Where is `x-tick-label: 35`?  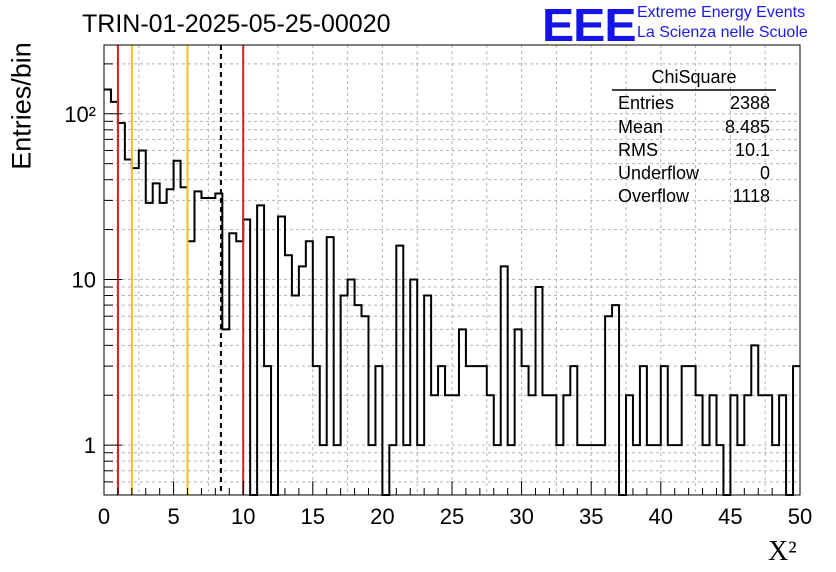
x-tick-label: 35 is located at coordinates (591, 516).